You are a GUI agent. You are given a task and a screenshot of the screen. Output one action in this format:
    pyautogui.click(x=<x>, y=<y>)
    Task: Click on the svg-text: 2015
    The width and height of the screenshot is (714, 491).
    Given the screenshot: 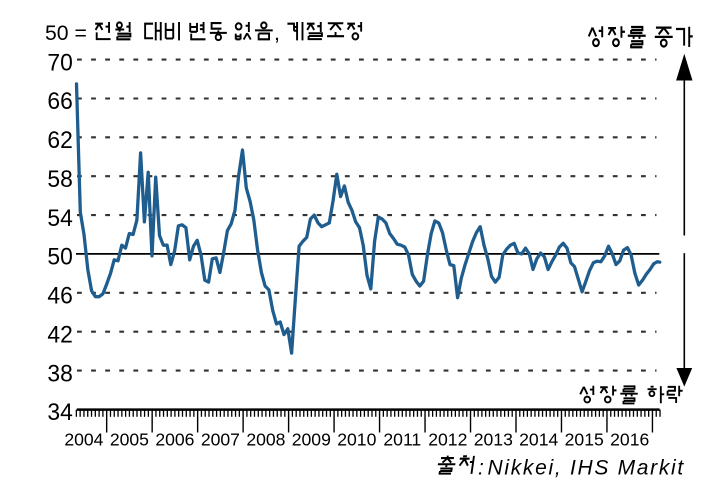 What is the action you would take?
    pyautogui.click(x=584, y=440)
    